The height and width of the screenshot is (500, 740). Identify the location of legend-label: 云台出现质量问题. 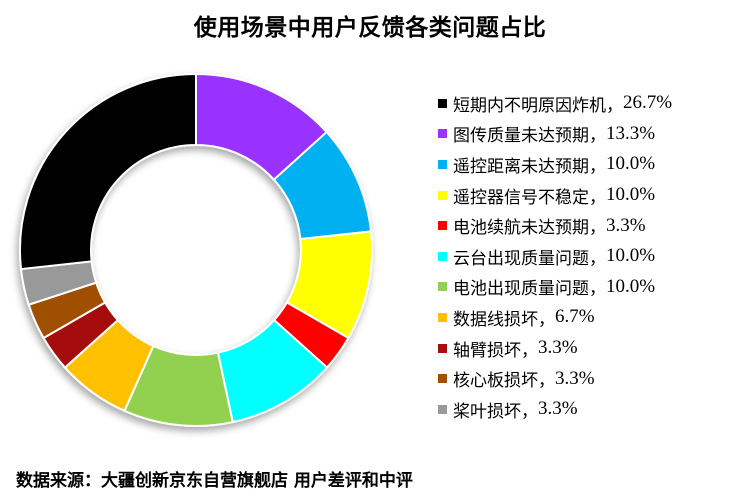
(521, 258).